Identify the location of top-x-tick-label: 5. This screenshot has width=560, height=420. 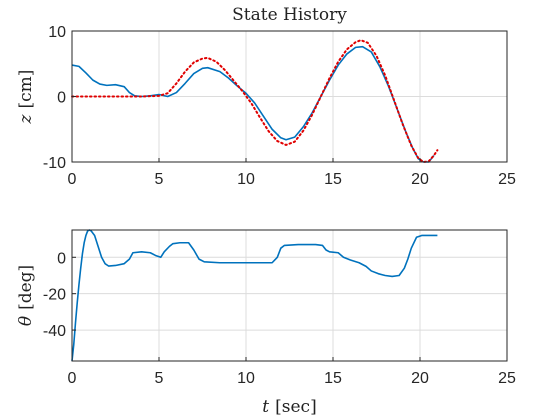
(159, 179).